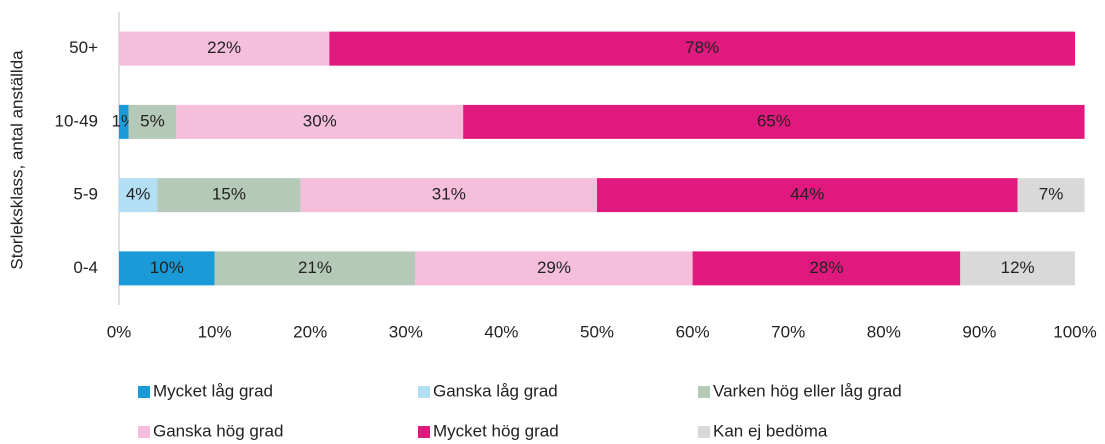 The height and width of the screenshot is (444, 1105). What do you see at coordinates (807, 390) in the screenshot?
I see `legend-label: Varken hög eller låg grad` at bounding box center [807, 390].